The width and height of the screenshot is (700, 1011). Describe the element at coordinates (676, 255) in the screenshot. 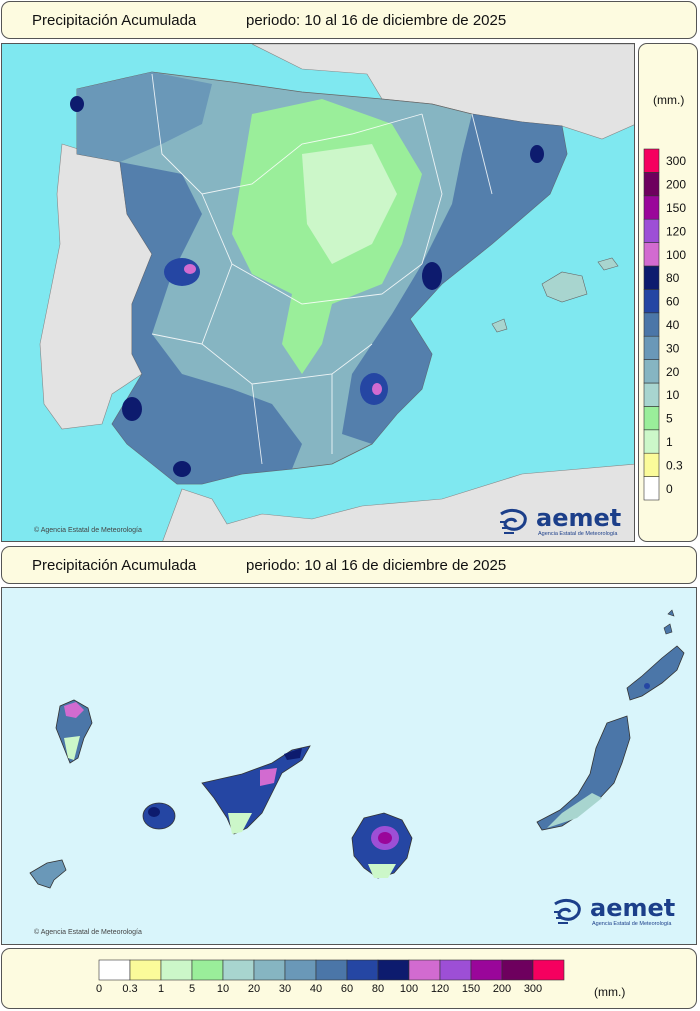

I see `vlegend-label-10: 100` at that location.